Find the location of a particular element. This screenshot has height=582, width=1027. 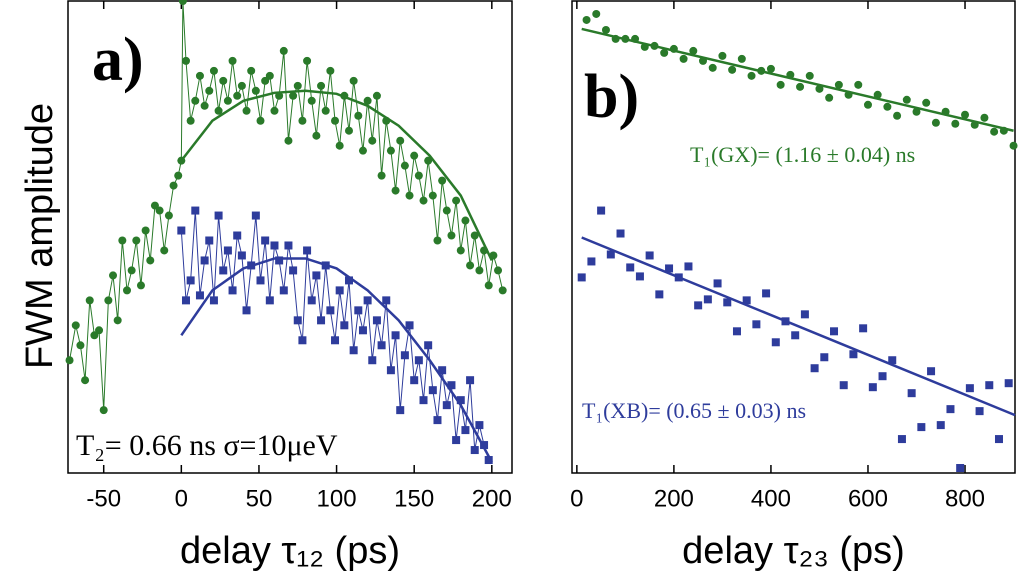

annotation: b) is located at coordinates (611, 97).